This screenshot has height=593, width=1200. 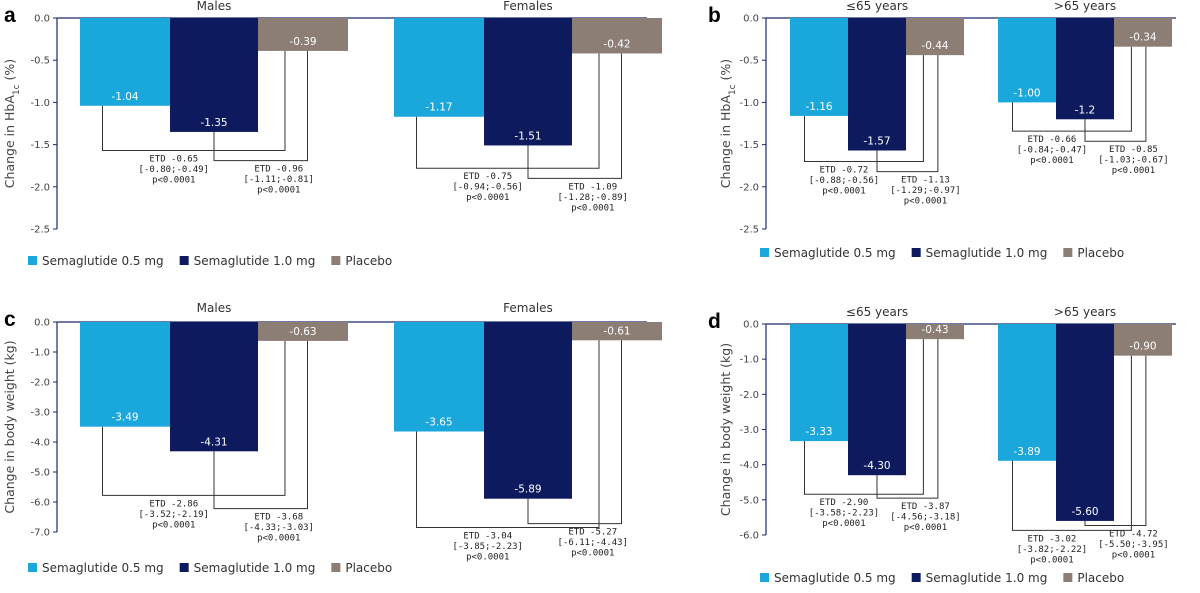 What do you see at coordinates (528, 6) in the screenshot?
I see `group-label: Females` at bounding box center [528, 6].